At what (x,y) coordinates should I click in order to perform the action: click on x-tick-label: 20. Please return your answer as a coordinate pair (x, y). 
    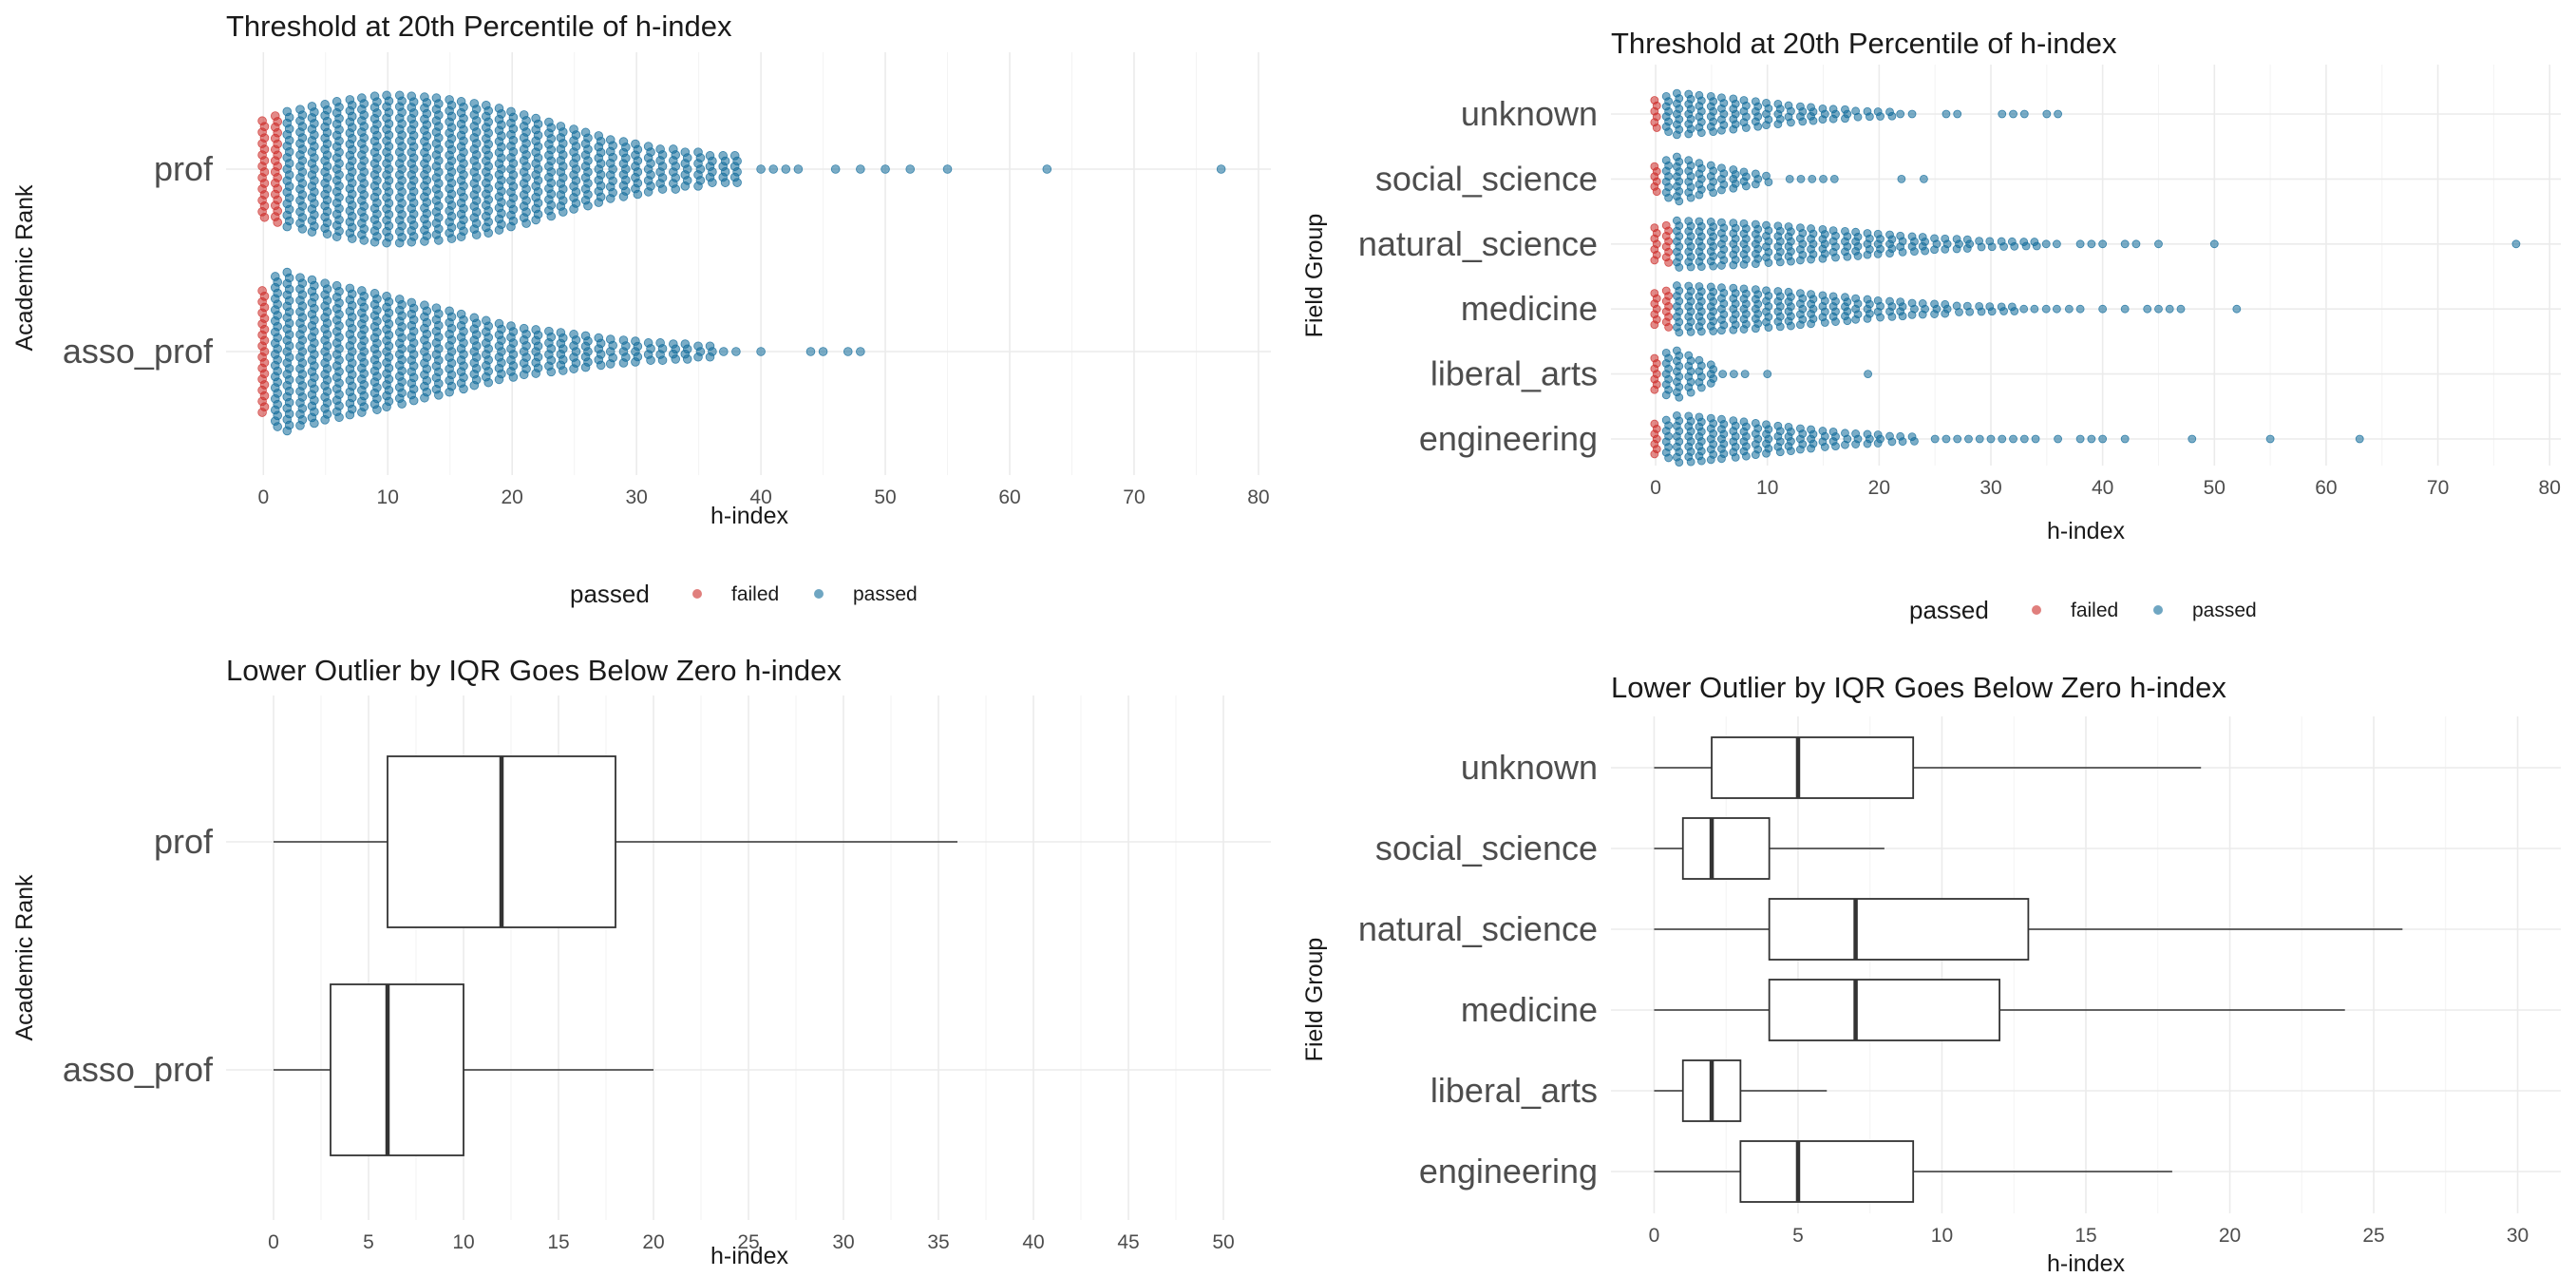
    Looking at the image, I should click on (512, 497).